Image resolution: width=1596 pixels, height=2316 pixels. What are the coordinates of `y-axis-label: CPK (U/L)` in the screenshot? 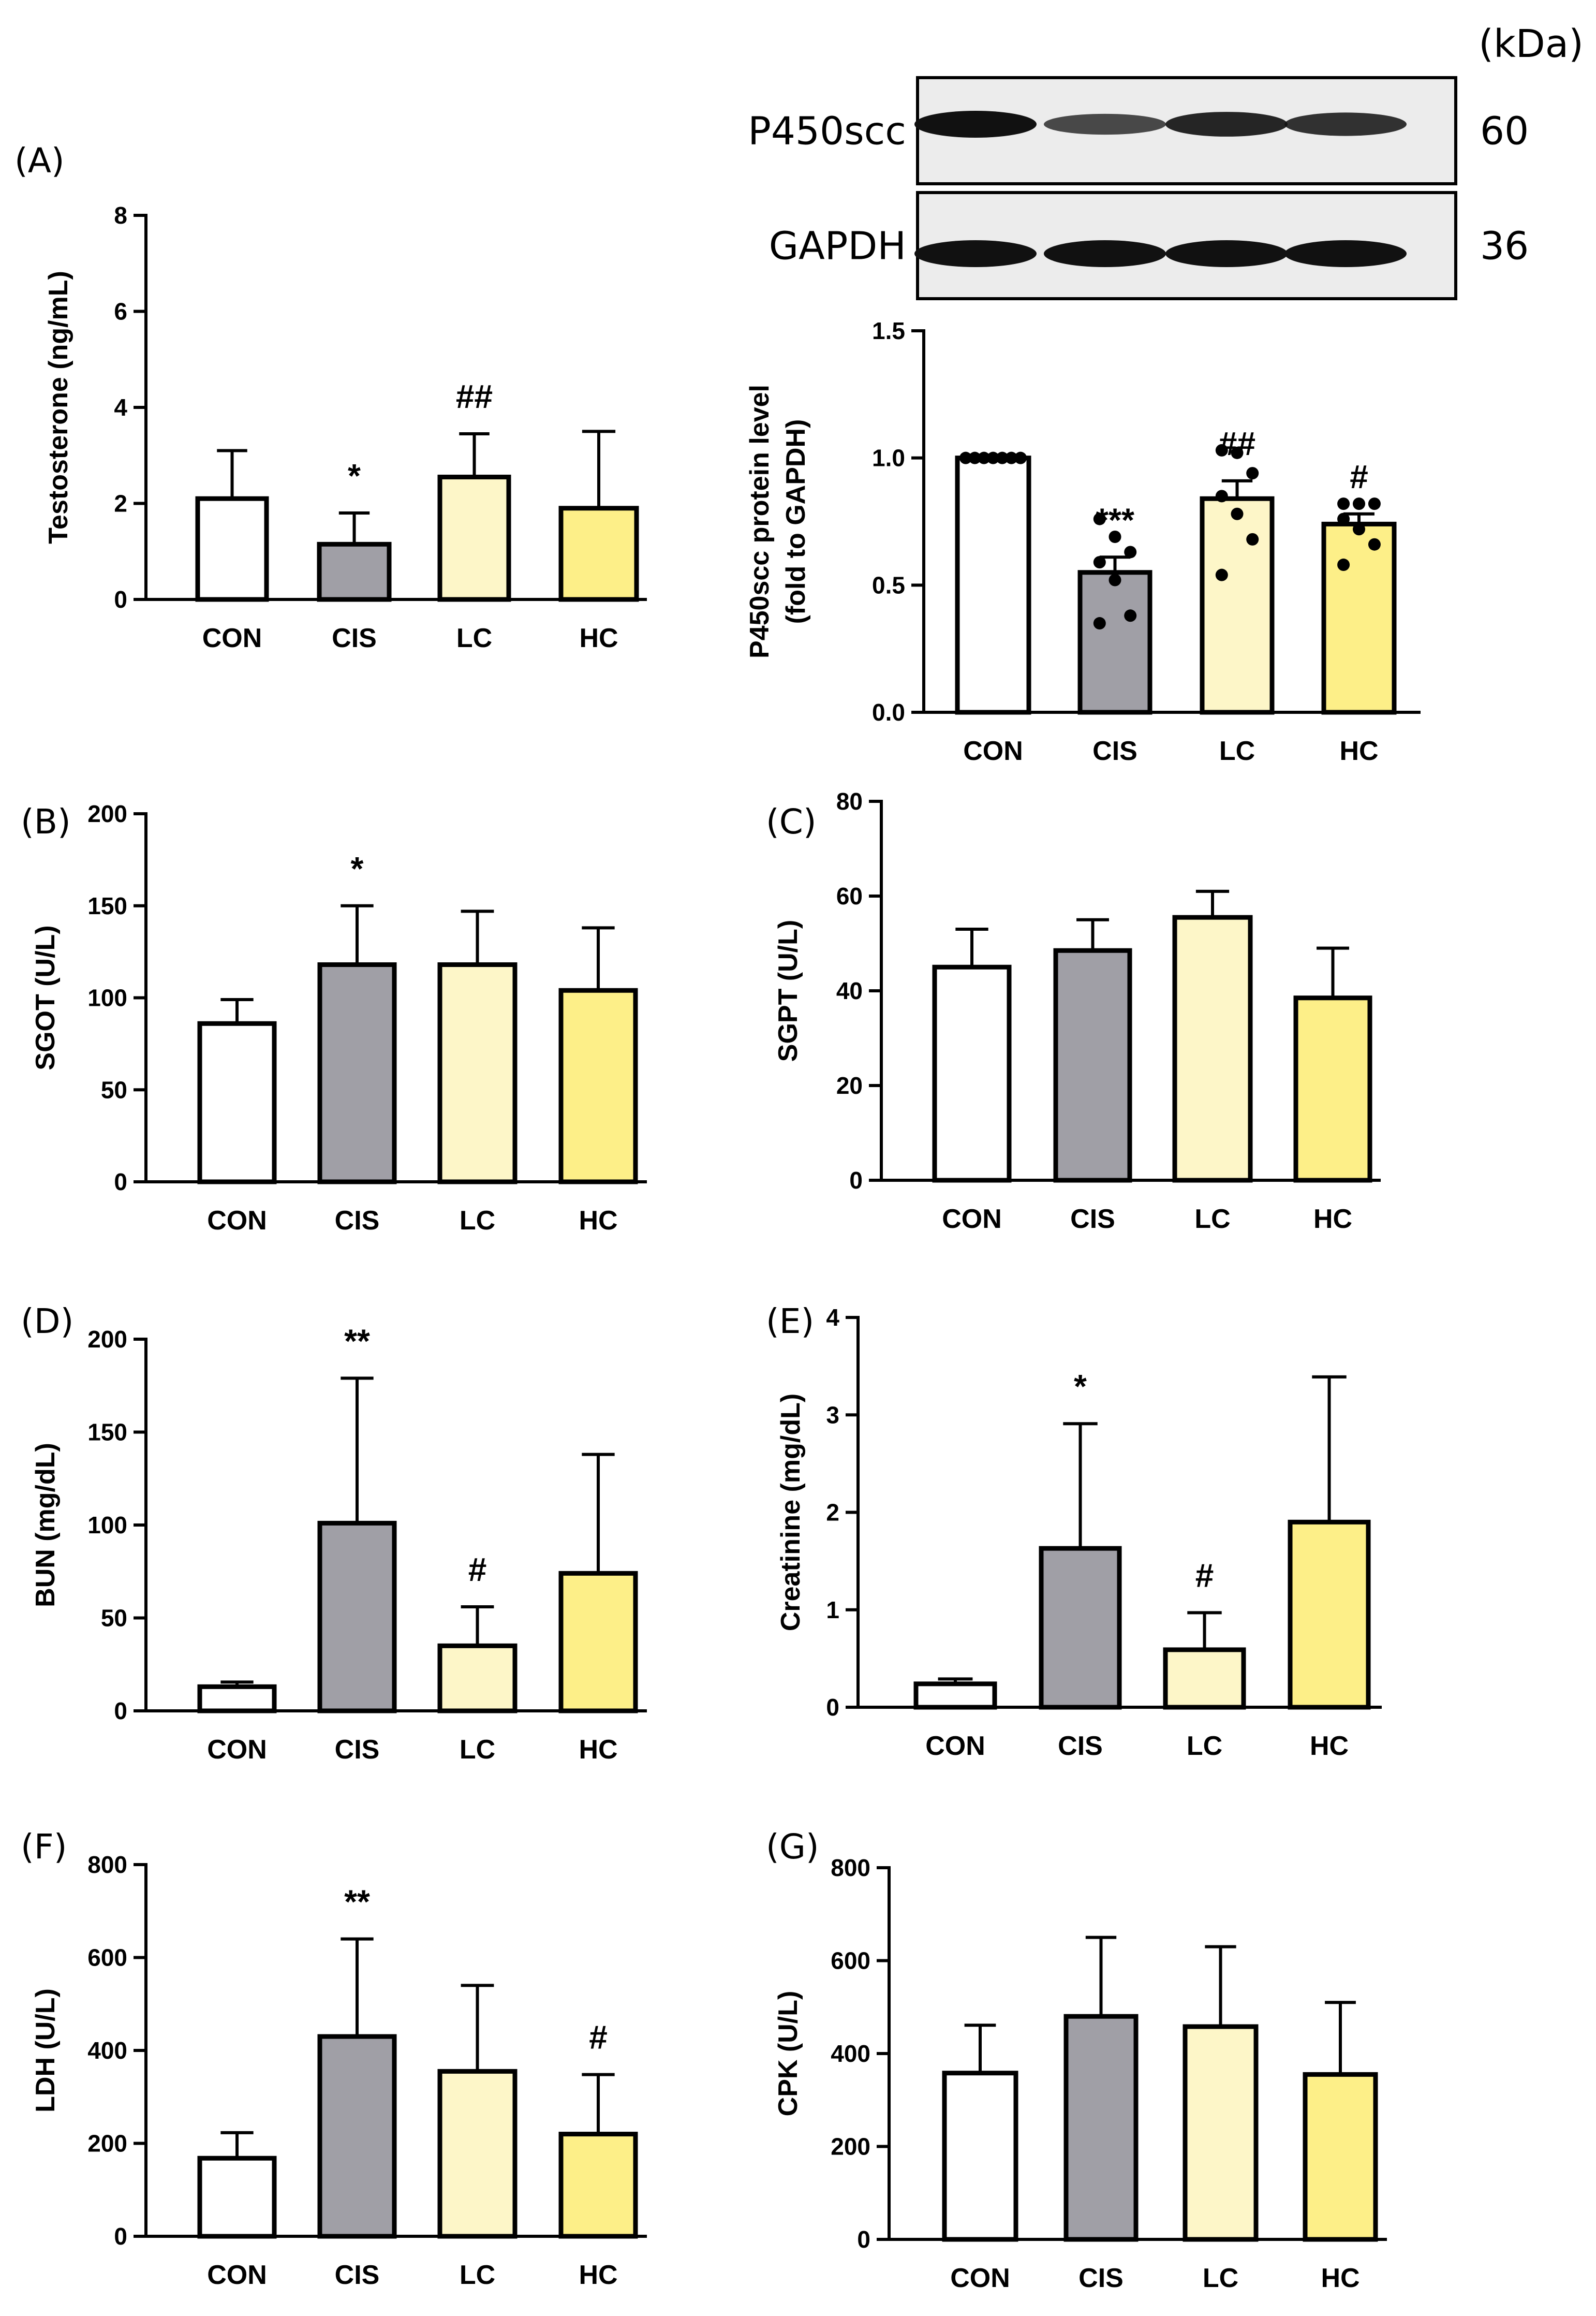 It's located at (788, 2054).